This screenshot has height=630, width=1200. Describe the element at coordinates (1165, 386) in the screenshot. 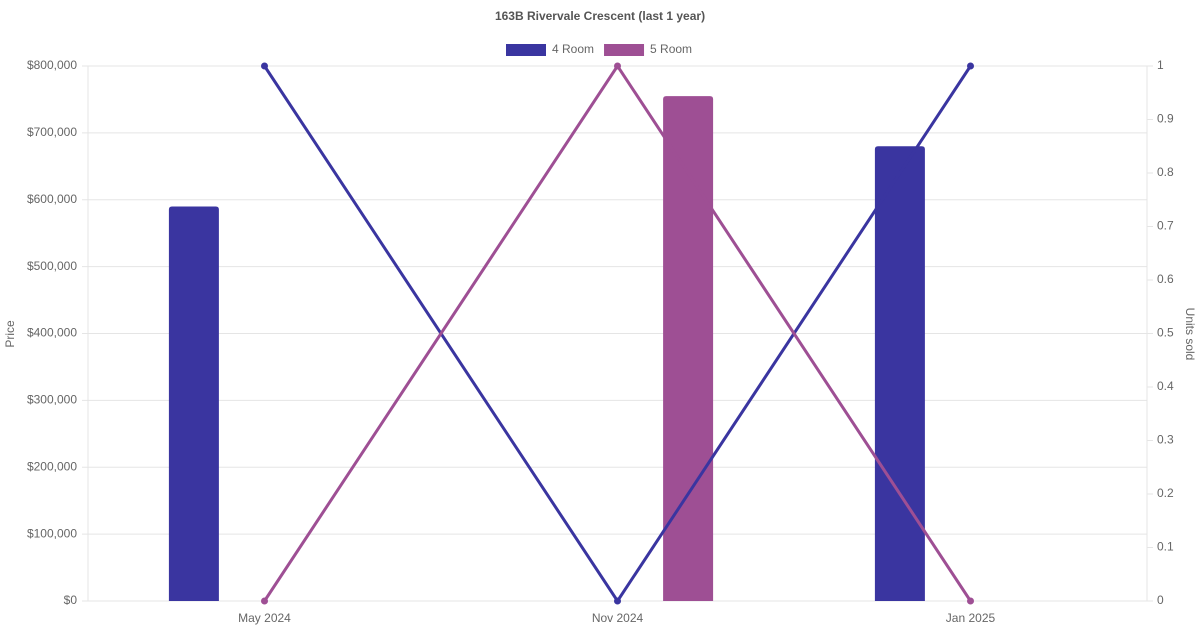

I see `y2-tick-label: 0.4` at that location.